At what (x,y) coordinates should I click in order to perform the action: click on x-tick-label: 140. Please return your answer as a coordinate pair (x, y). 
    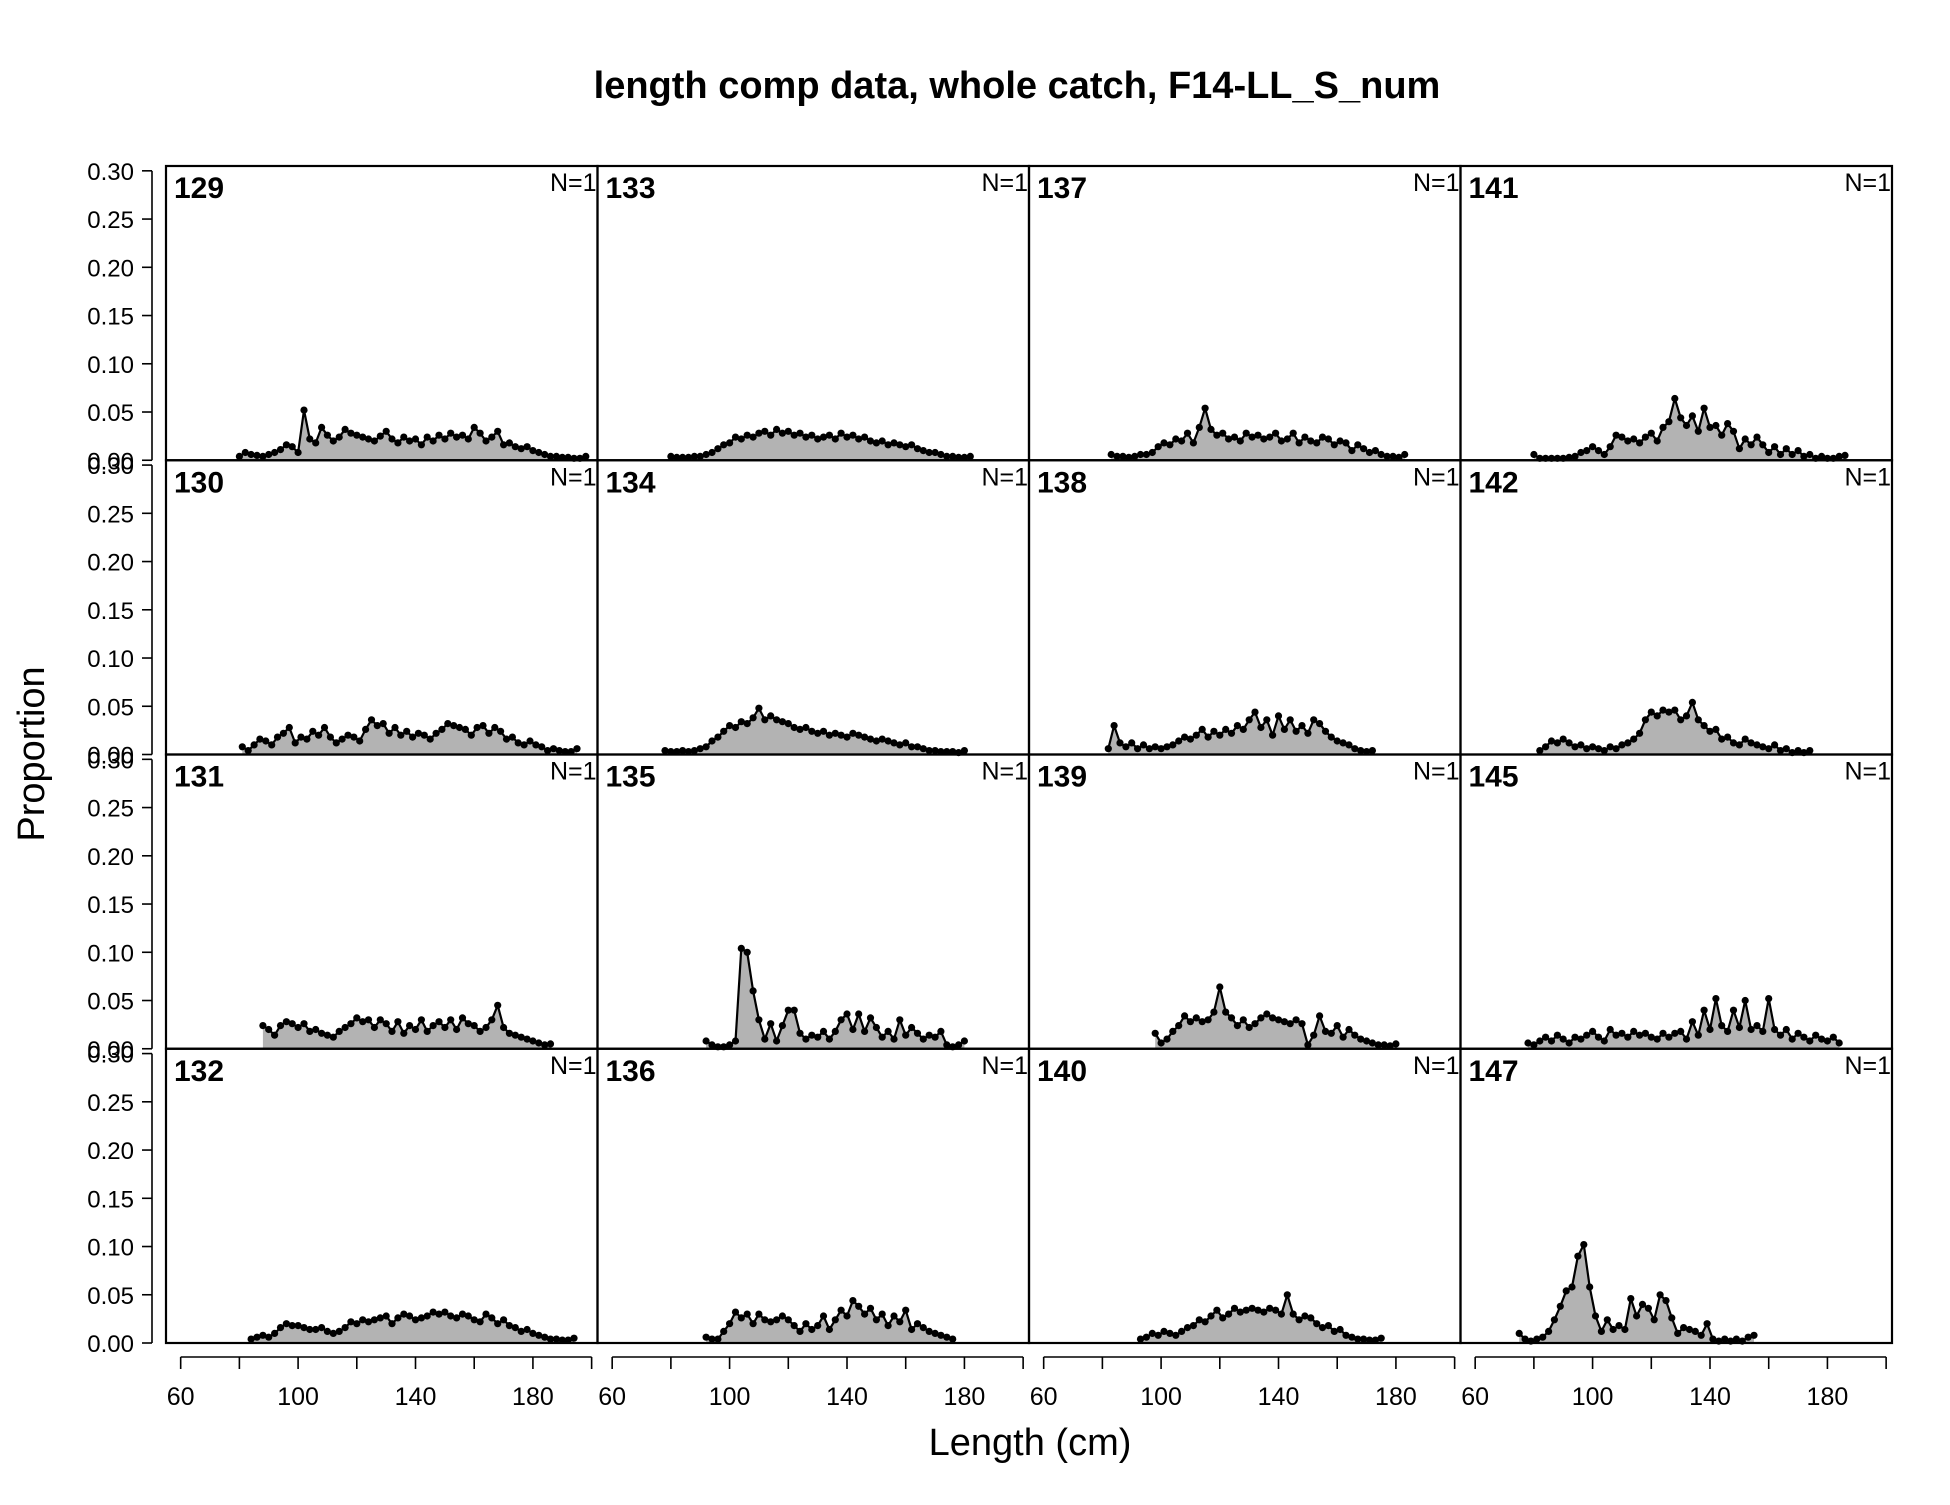
    Looking at the image, I should click on (847, 1397).